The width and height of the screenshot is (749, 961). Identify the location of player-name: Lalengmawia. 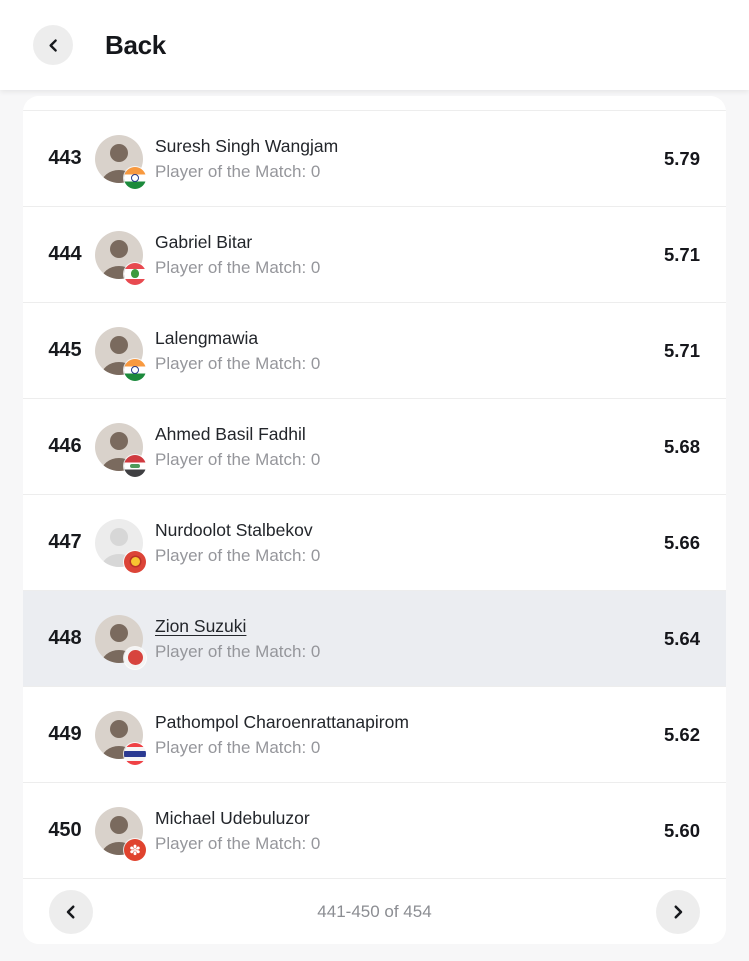
(207, 337).